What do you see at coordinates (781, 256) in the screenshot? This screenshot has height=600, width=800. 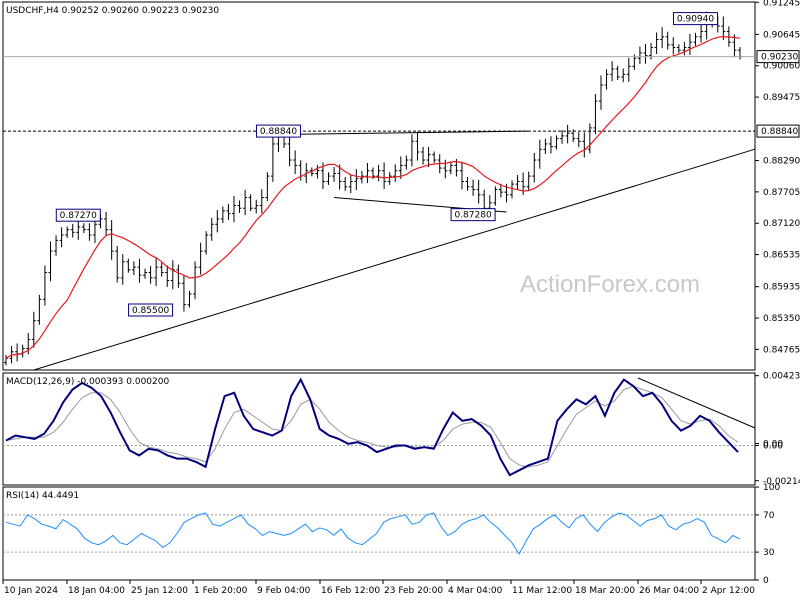 I see `price-tick-label: 0.86535` at bounding box center [781, 256].